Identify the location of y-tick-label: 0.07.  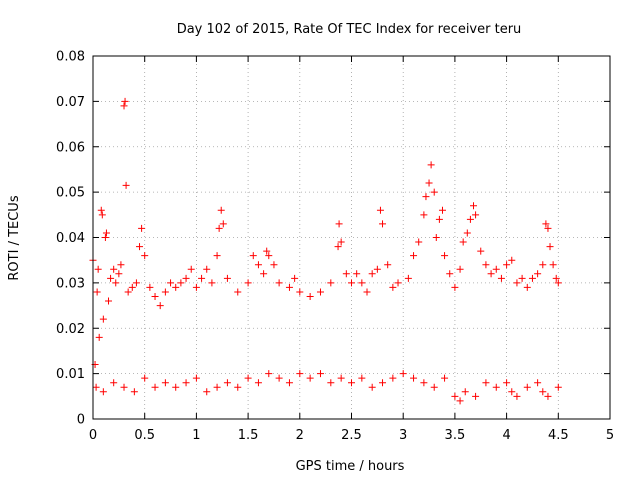
(70, 102).